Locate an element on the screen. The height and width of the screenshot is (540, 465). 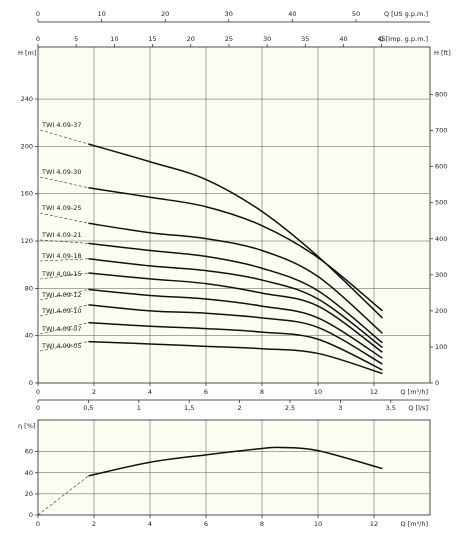
x-tick-label: 3,5 is located at coordinates (391, 408).